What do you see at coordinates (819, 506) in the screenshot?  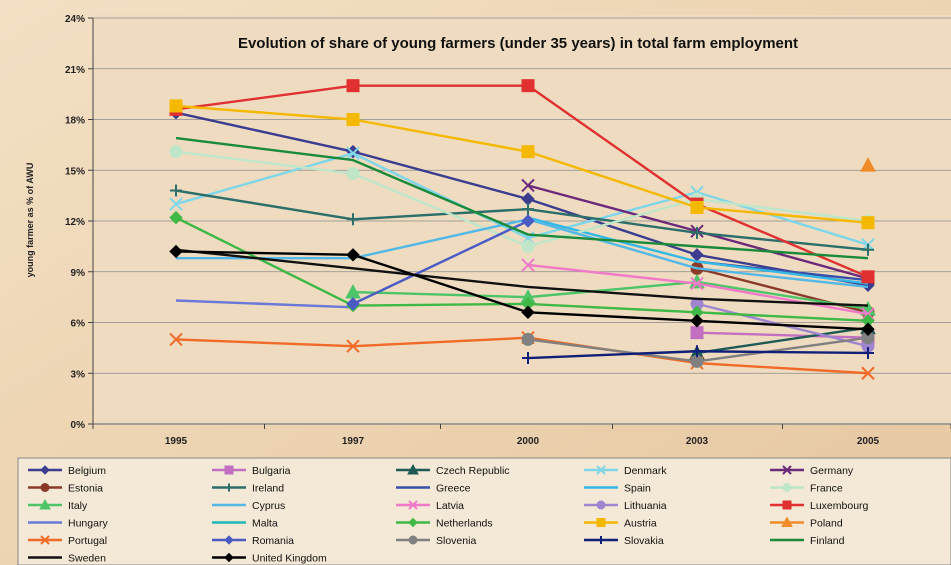 I see `legend-item: Luxembourg` at bounding box center [819, 506].